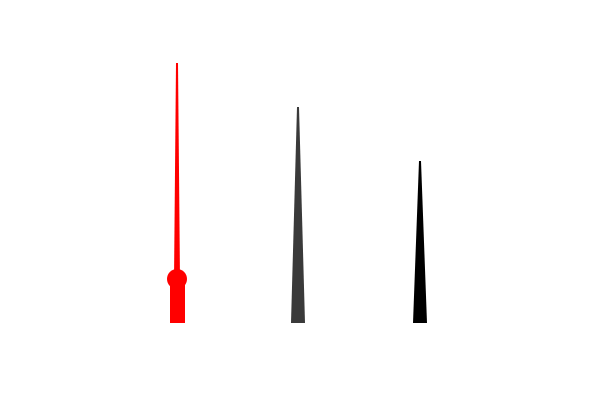  Describe the element at coordinates (177, 300) in the screenshot. I see `second-hand-tail` at that location.